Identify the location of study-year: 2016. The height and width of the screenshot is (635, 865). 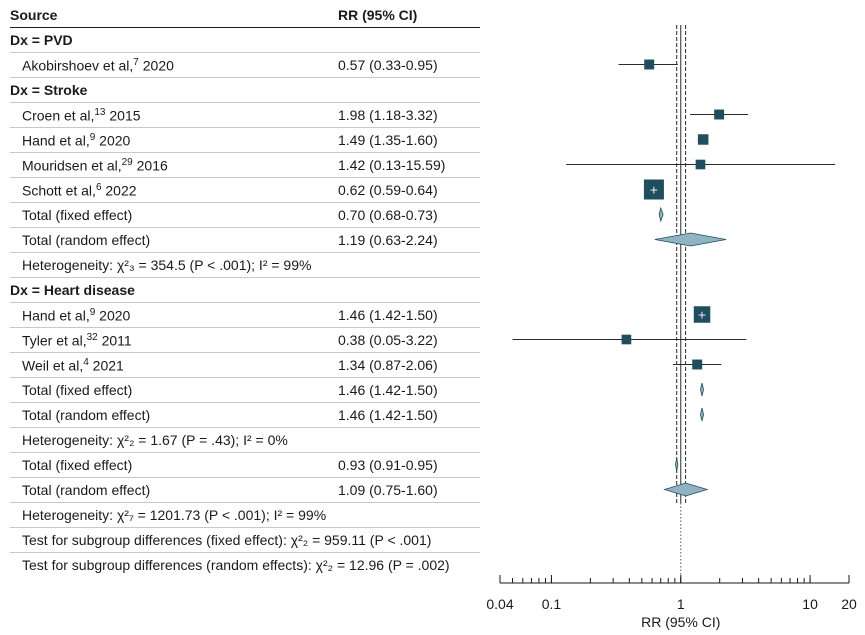
(152, 165).